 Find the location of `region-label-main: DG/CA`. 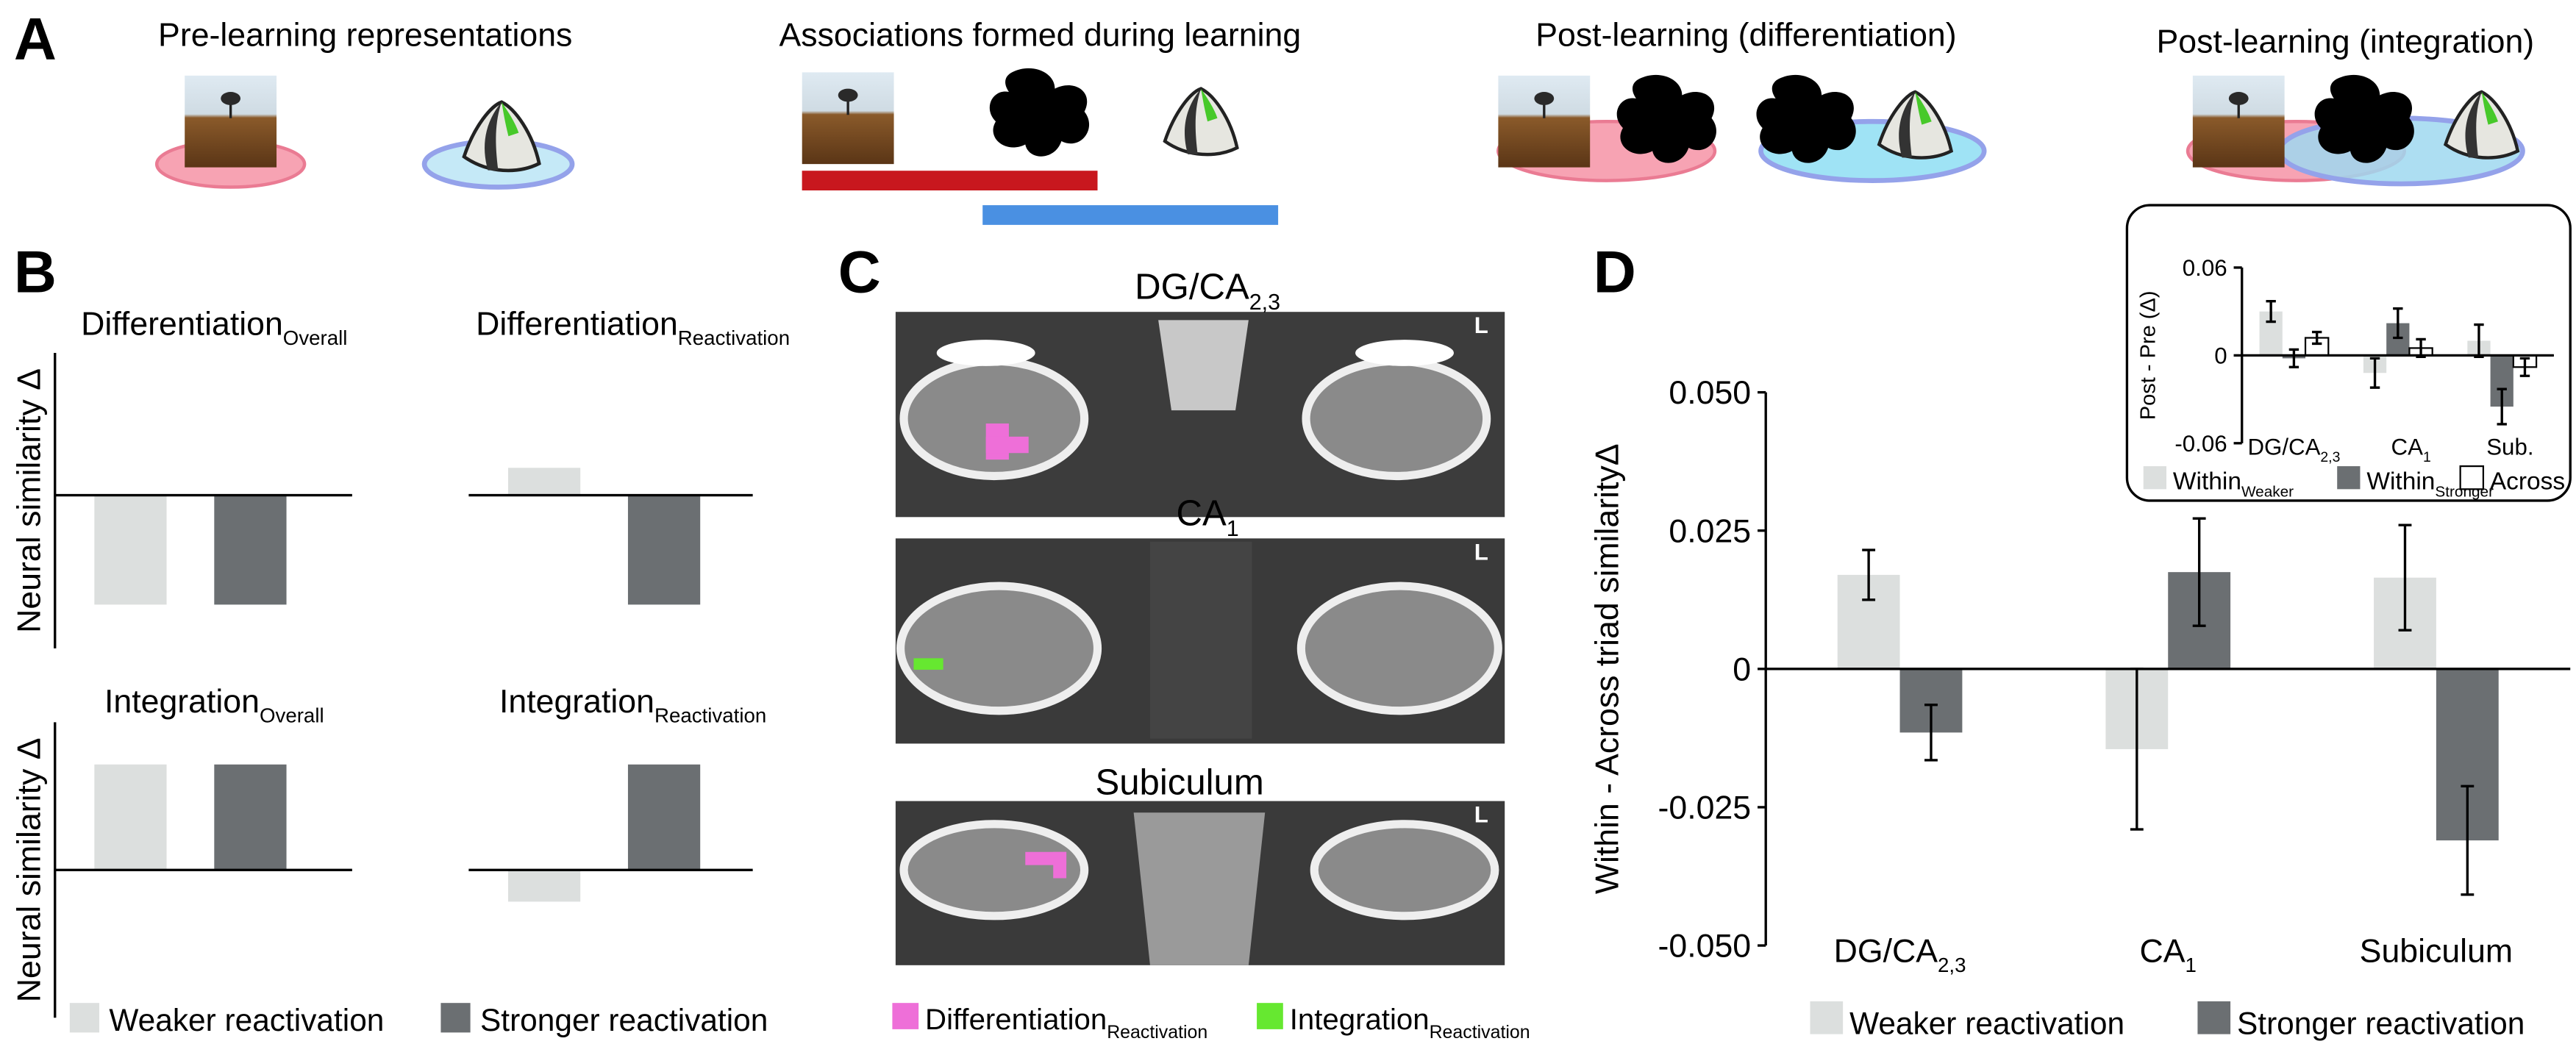

region-label-main: DG/CA is located at coordinates (1192, 287).